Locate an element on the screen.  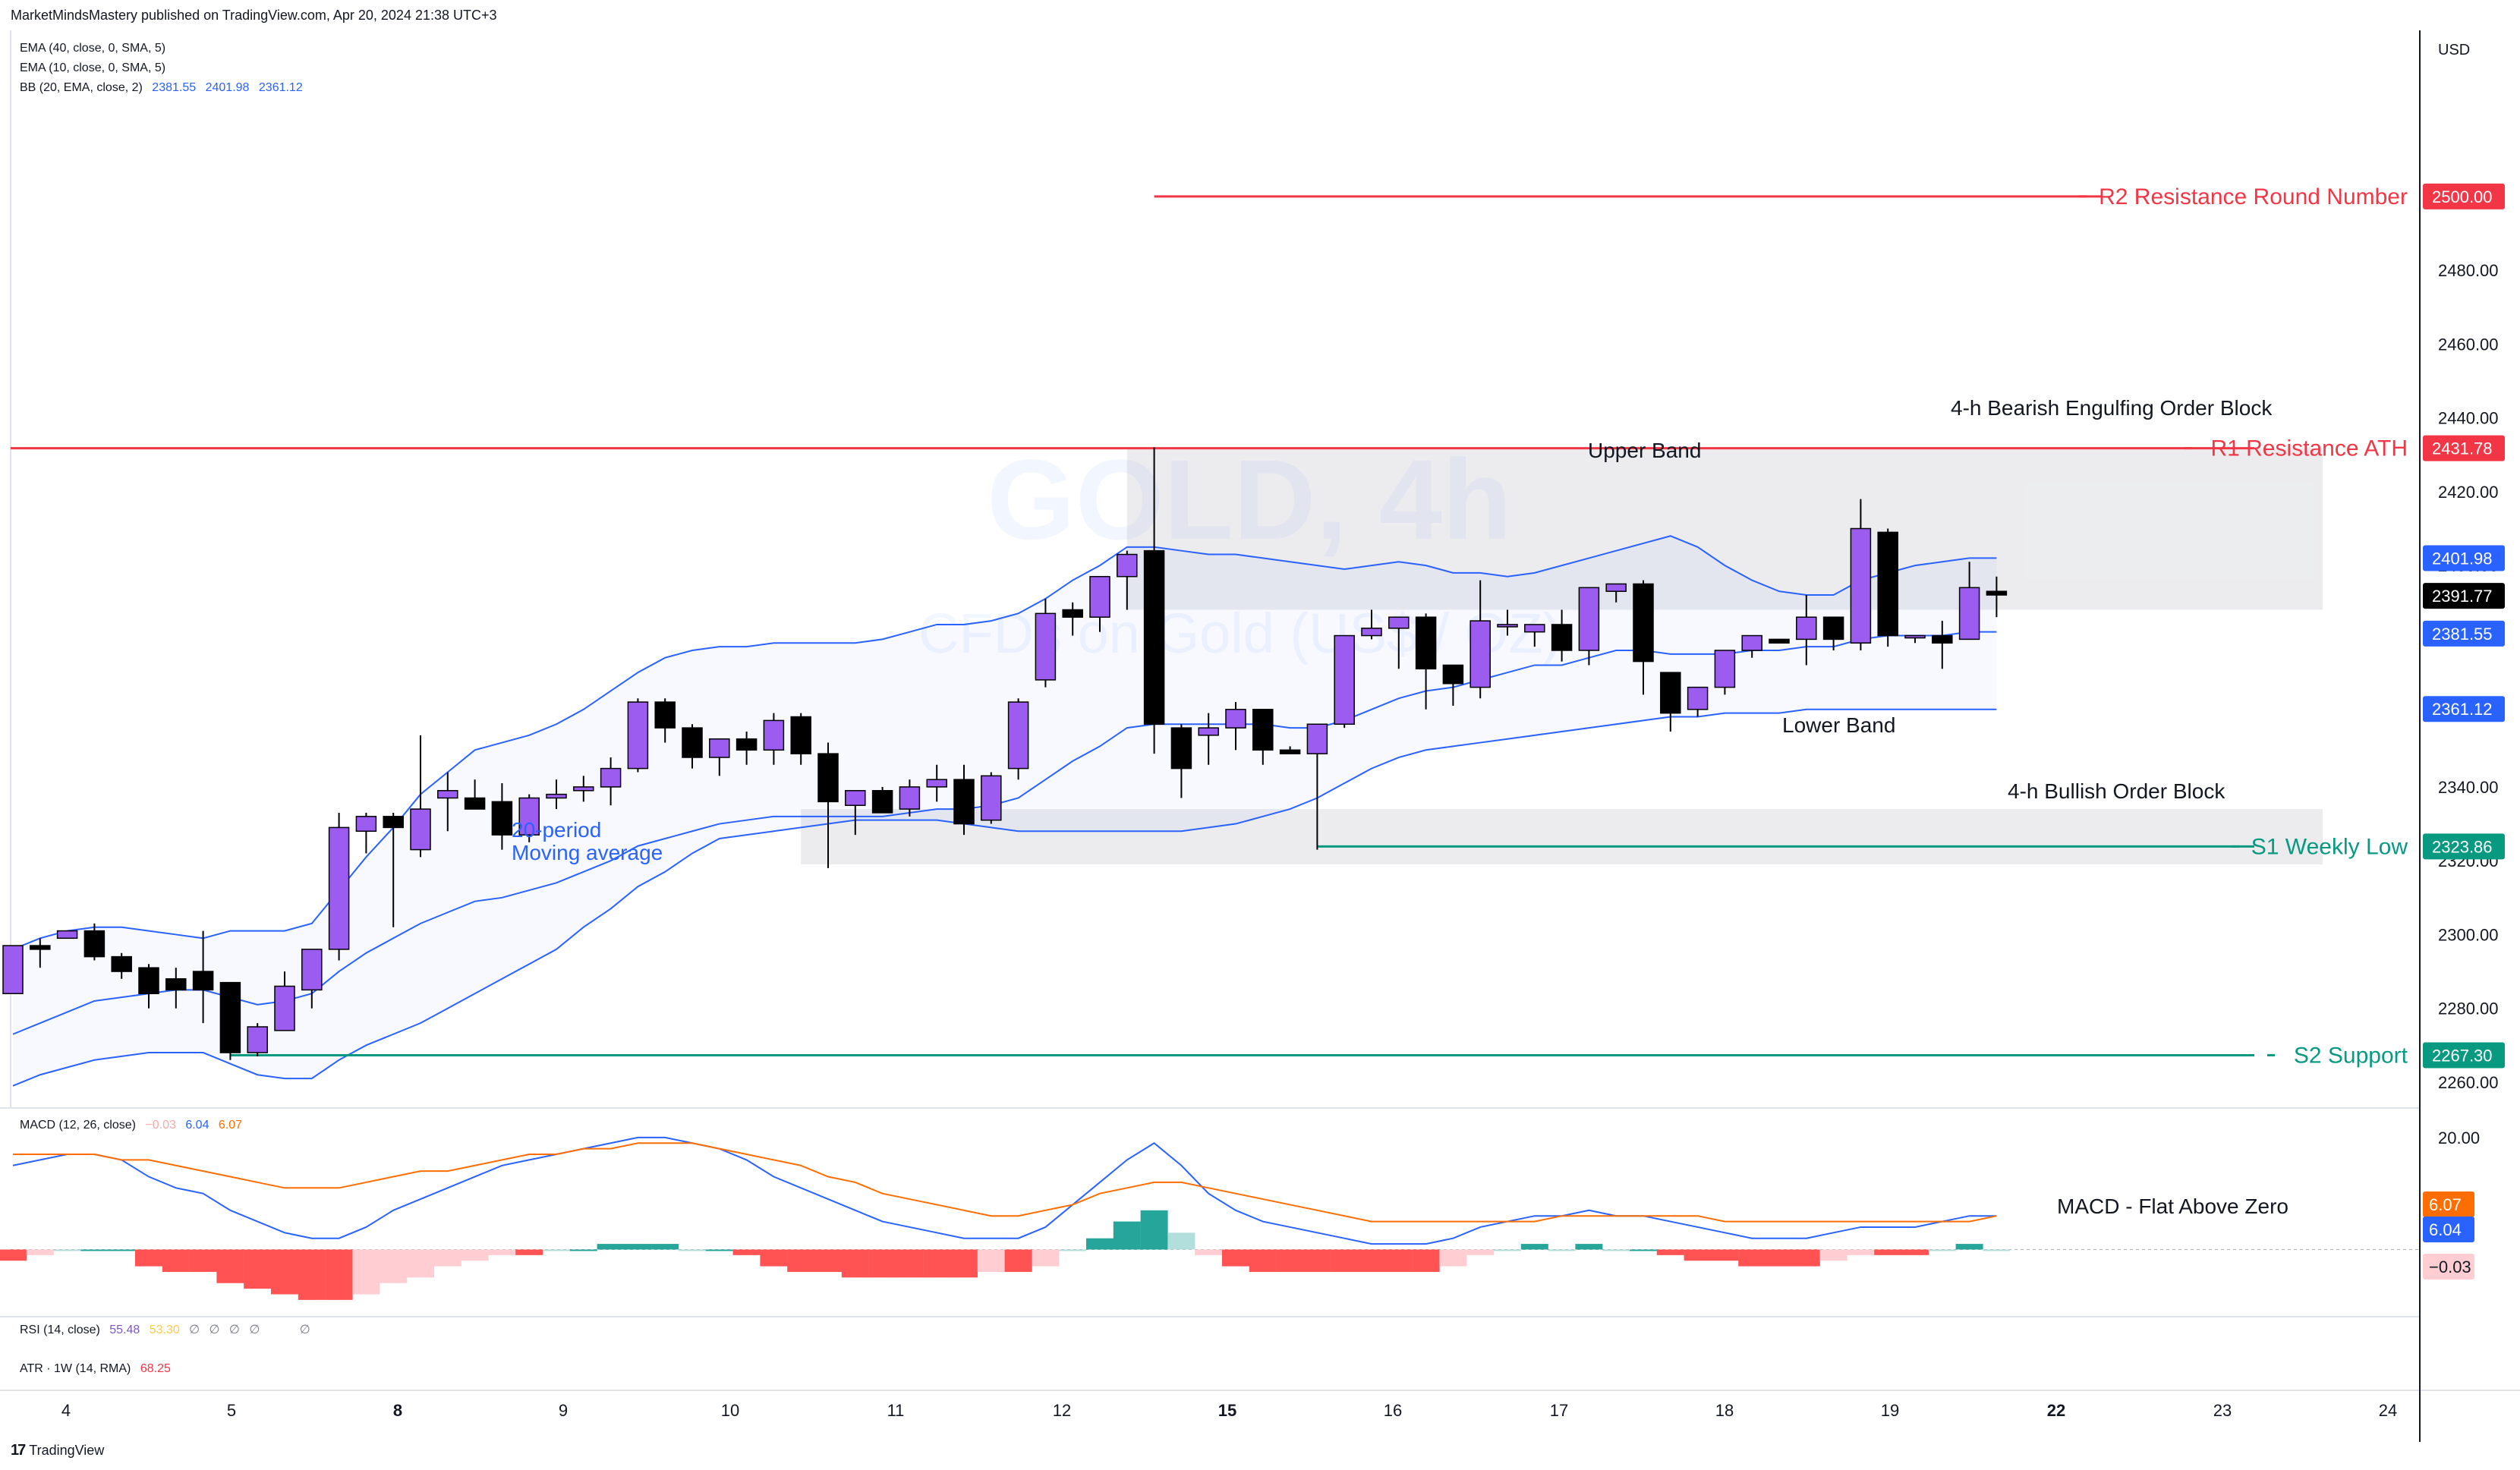
rsi-ma-value: 53.30 is located at coordinates (164, 1330).